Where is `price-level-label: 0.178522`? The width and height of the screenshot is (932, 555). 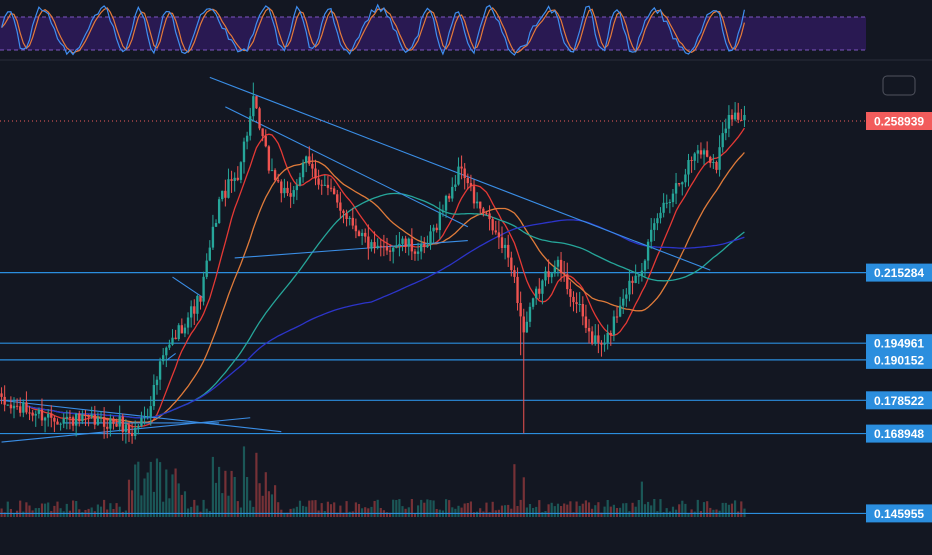
price-level-label: 0.178522 is located at coordinates (899, 400).